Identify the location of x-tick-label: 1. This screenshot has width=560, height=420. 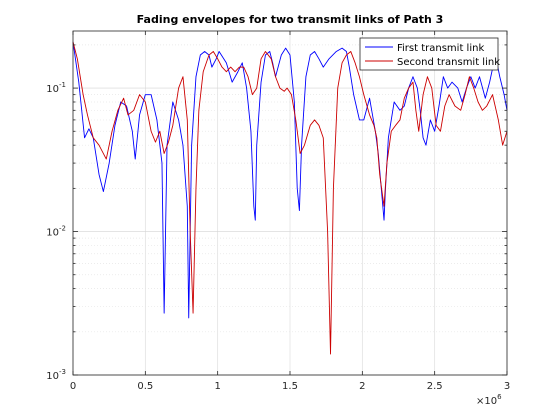
(217, 386).